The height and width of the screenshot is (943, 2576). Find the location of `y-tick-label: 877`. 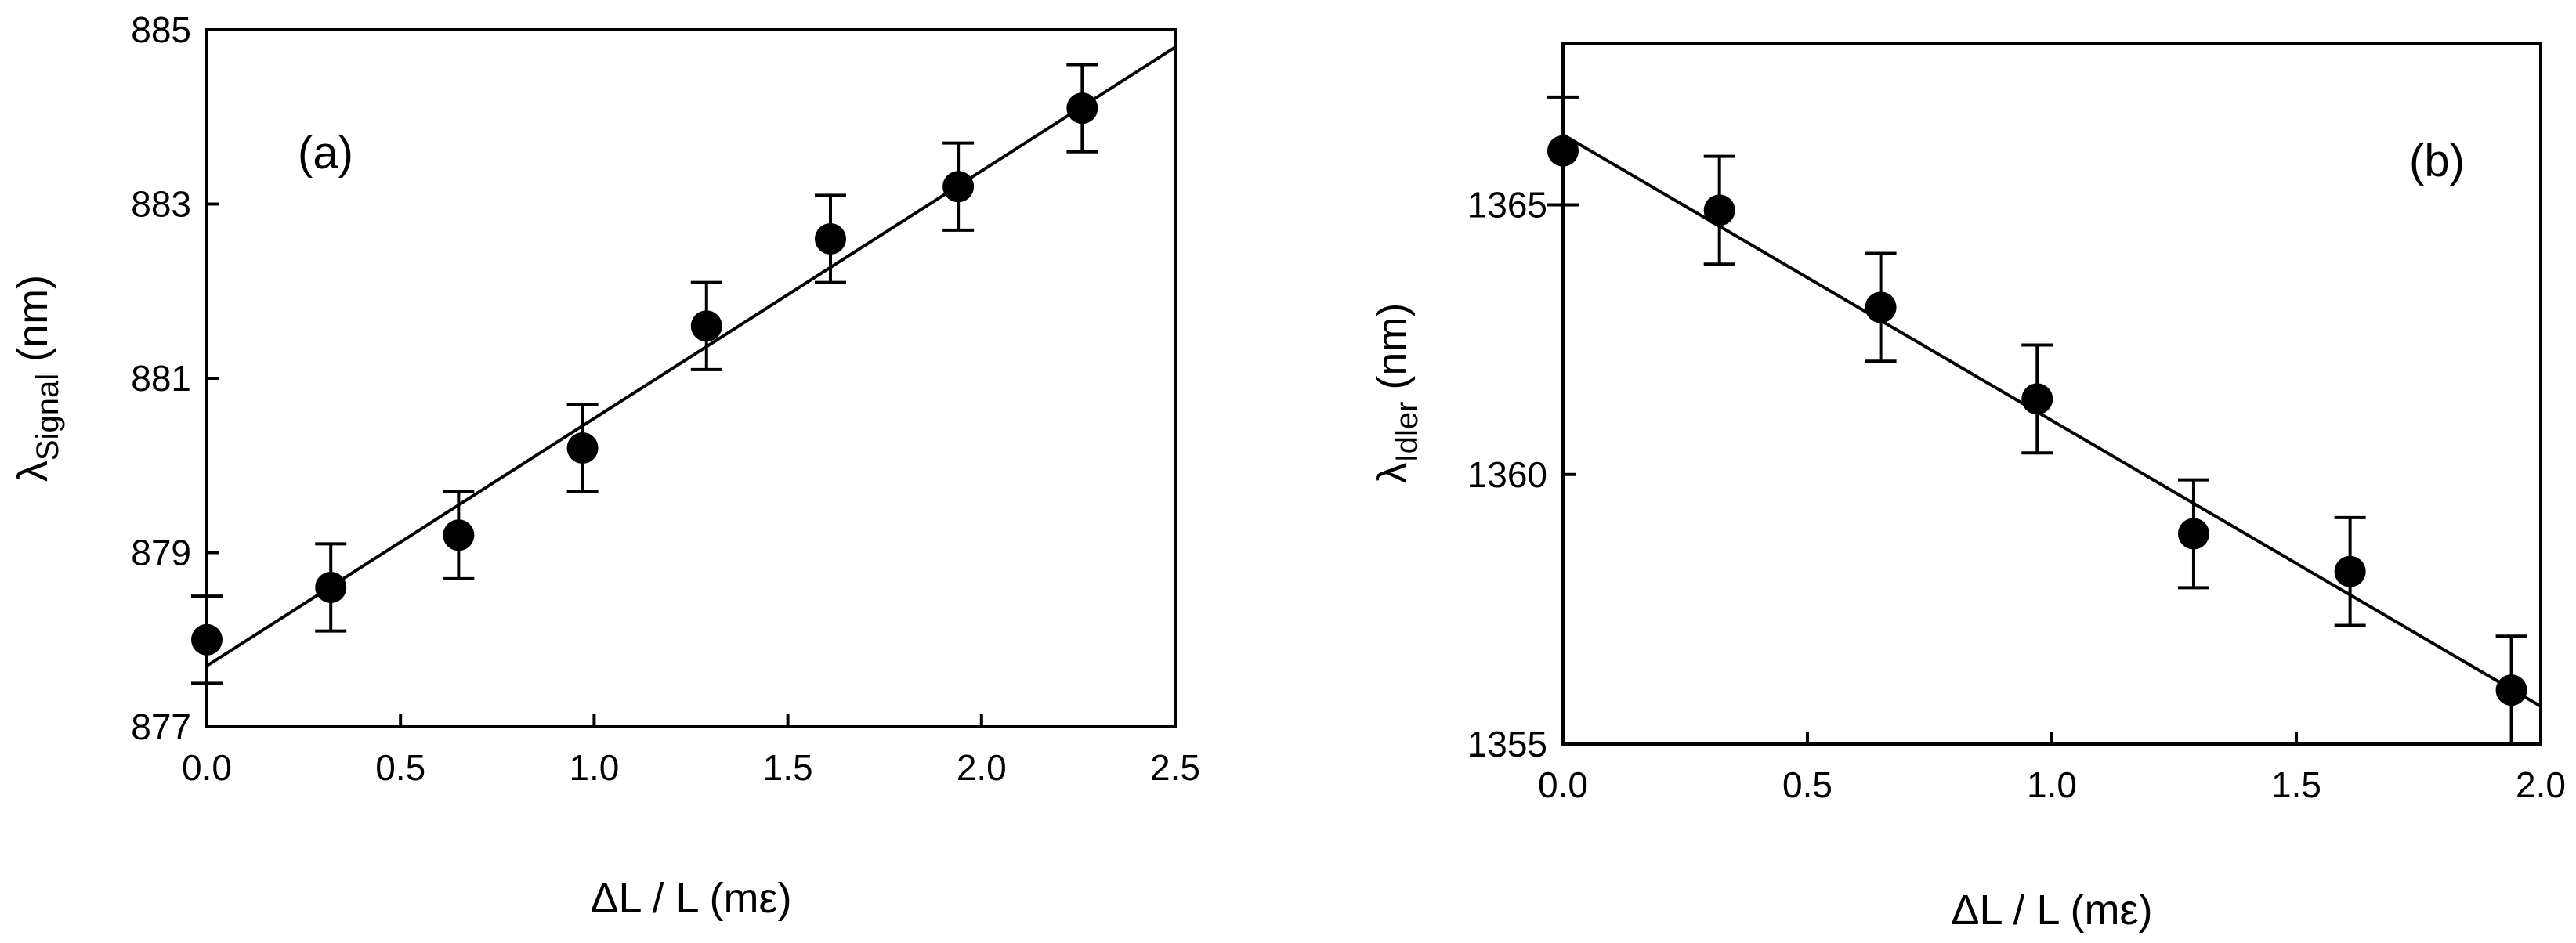

y-tick-label: 877 is located at coordinates (161, 726).